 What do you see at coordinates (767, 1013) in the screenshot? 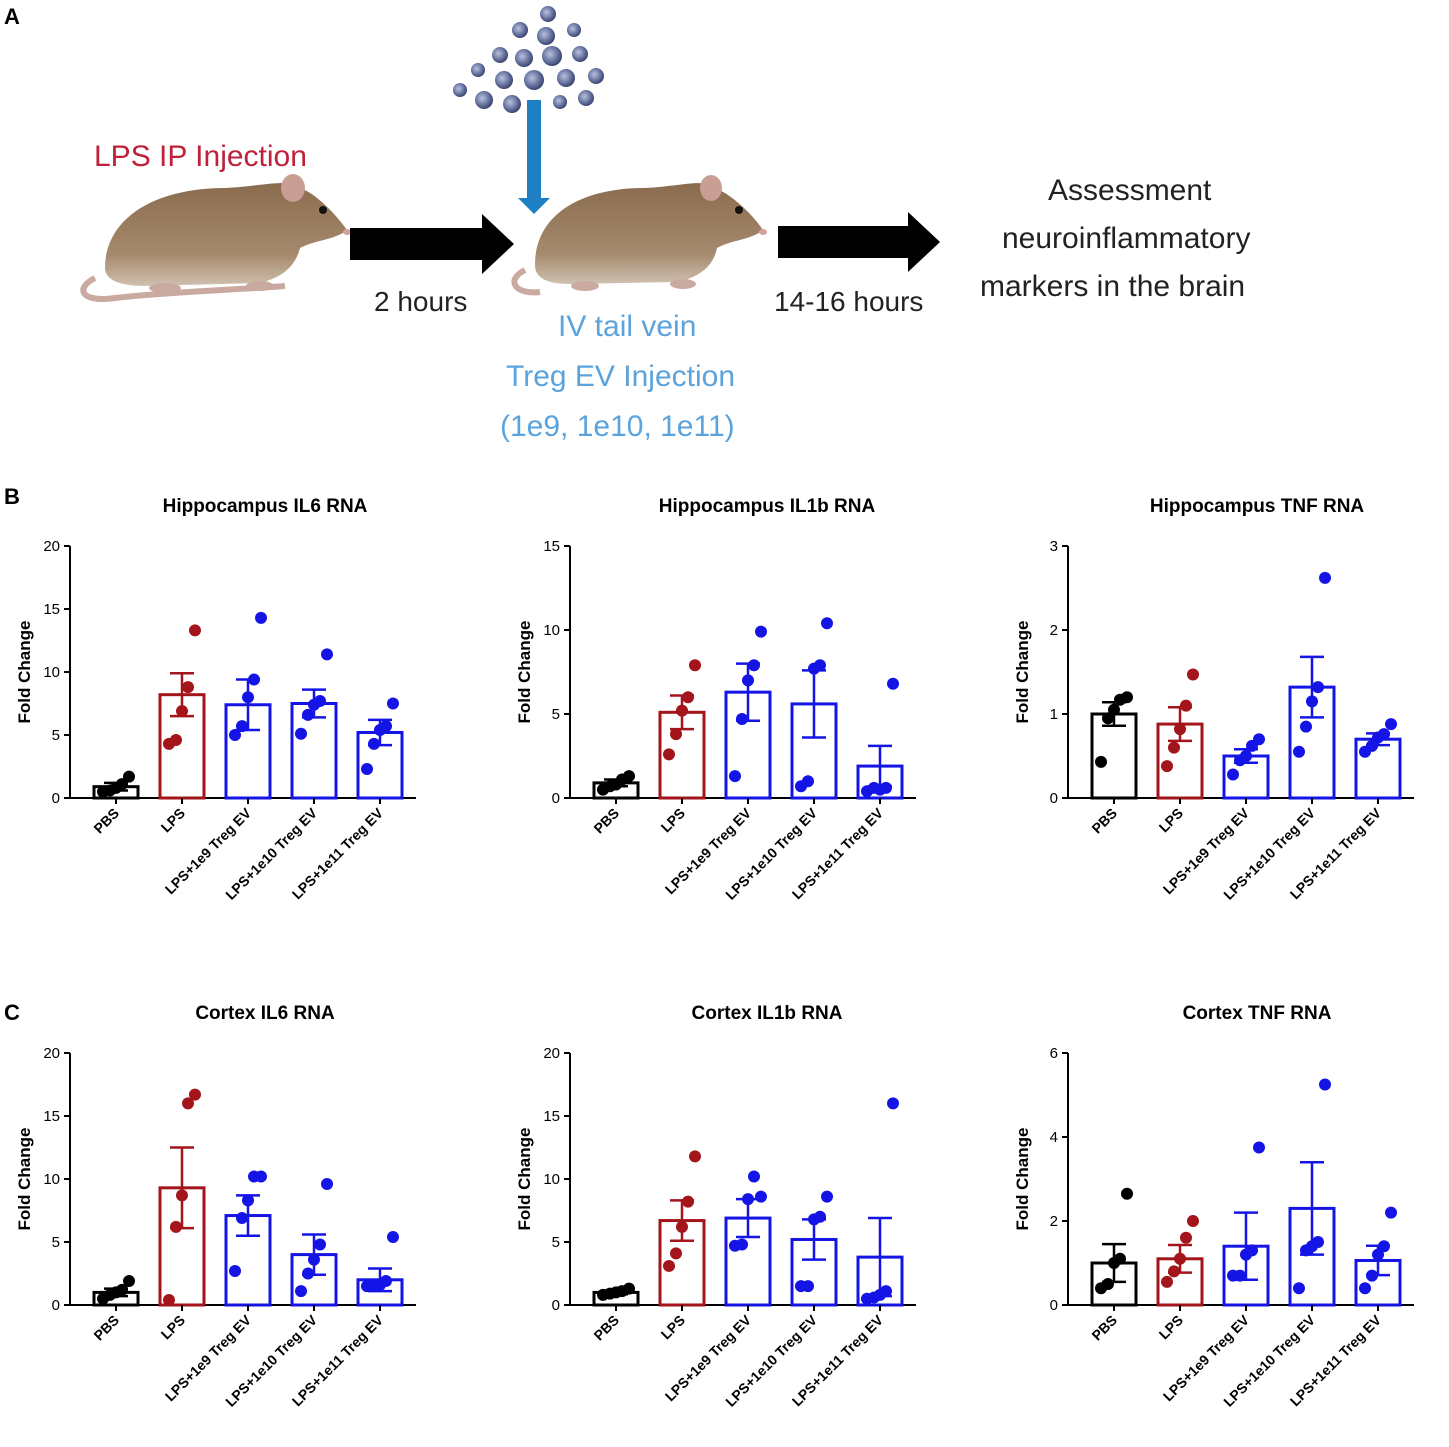
I see `chart-title: Cortex IL1b RNA` at bounding box center [767, 1013].